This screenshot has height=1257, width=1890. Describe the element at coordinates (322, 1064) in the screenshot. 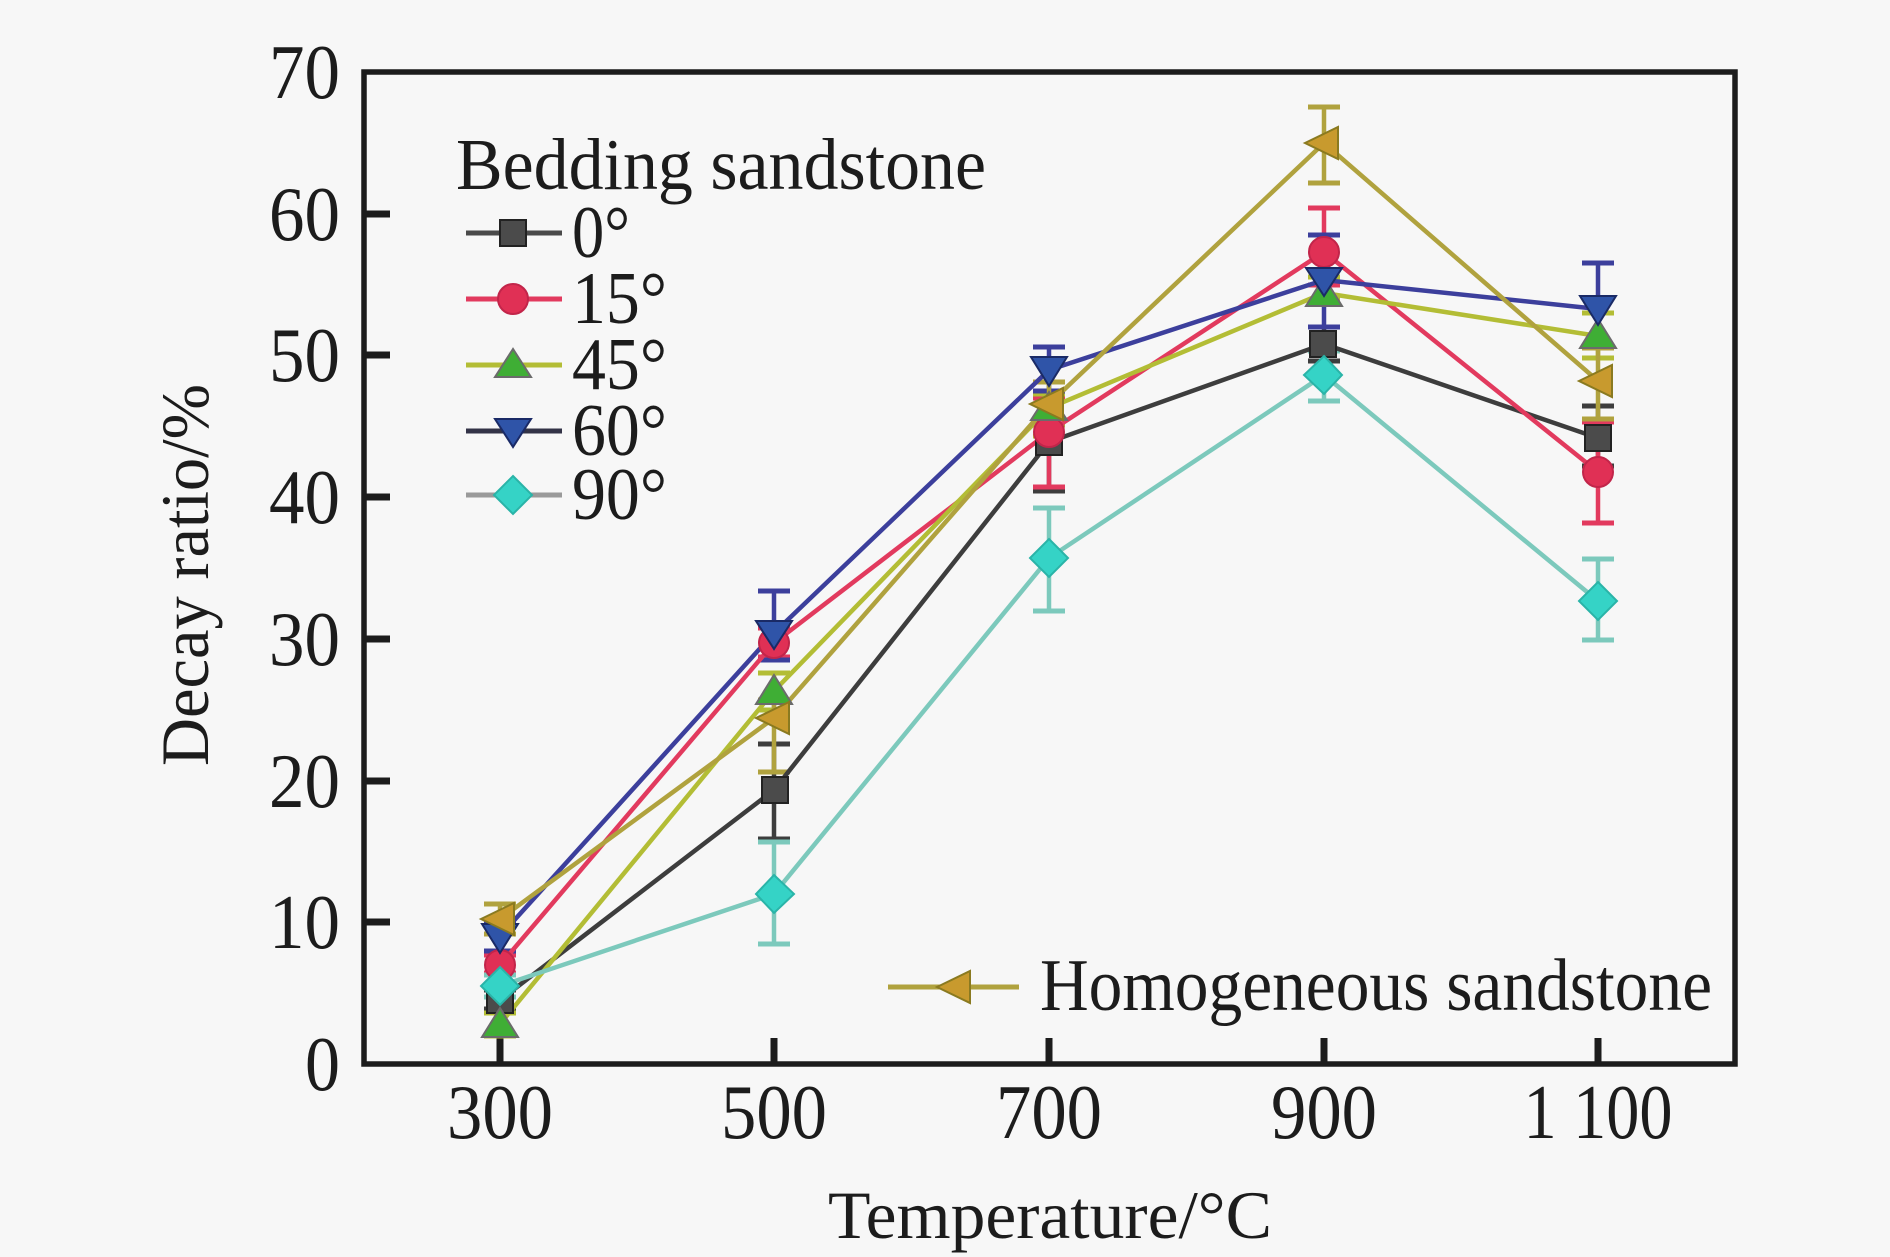

I see `svg-text: 0` at that location.